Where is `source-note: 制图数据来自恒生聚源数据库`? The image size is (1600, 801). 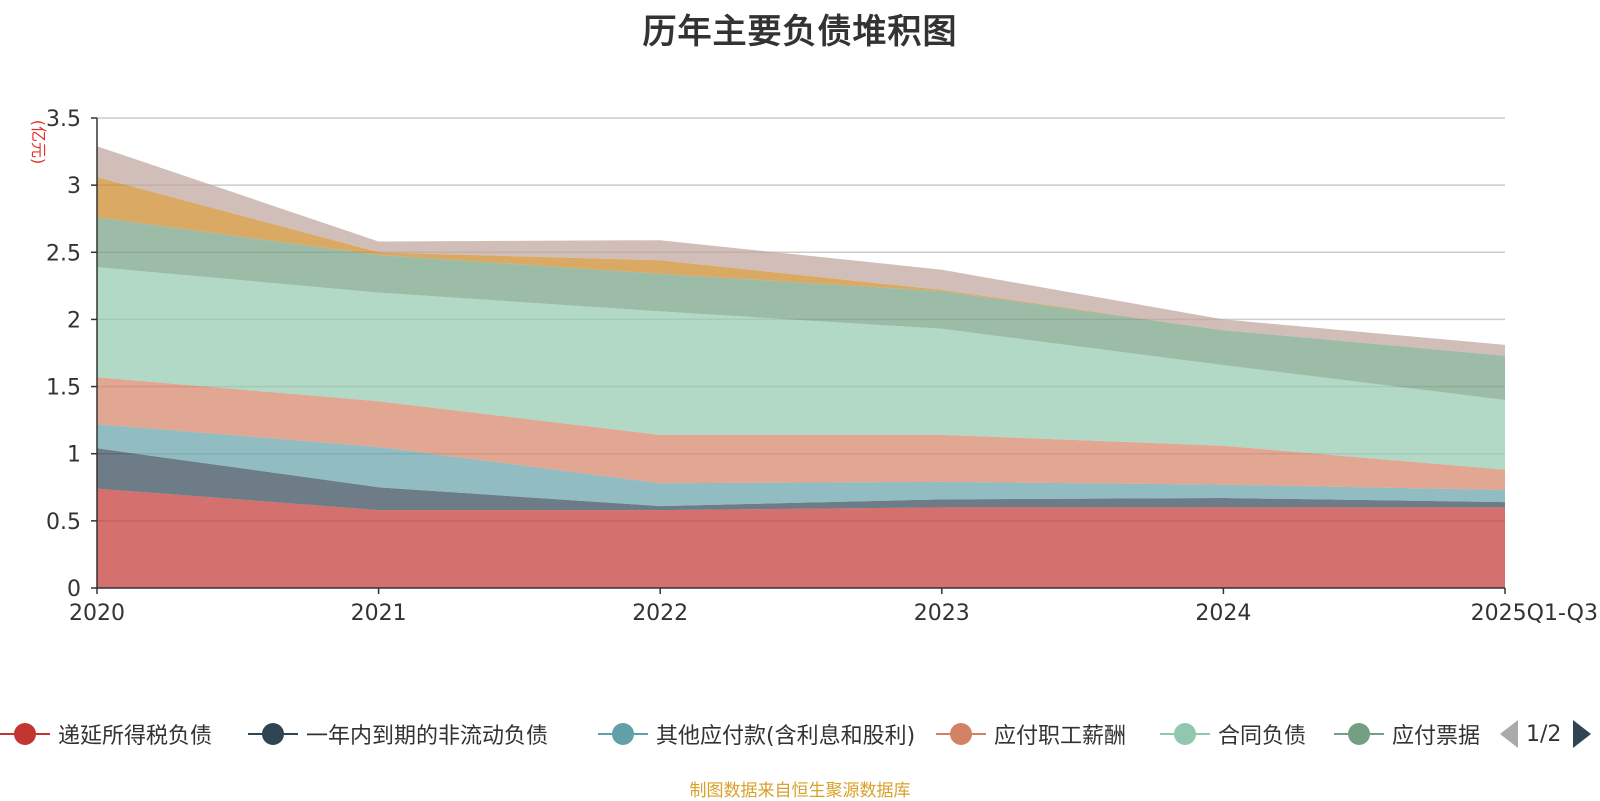
source-note: 制图数据来自恒生聚源数据库 is located at coordinates (800, 791).